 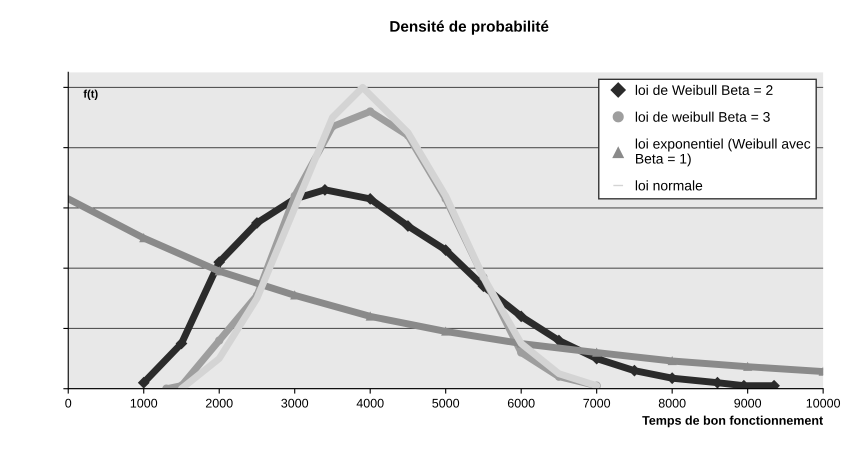 What do you see at coordinates (823, 403) in the screenshot?
I see `x-tick-label: 10000` at bounding box center [823, 403].